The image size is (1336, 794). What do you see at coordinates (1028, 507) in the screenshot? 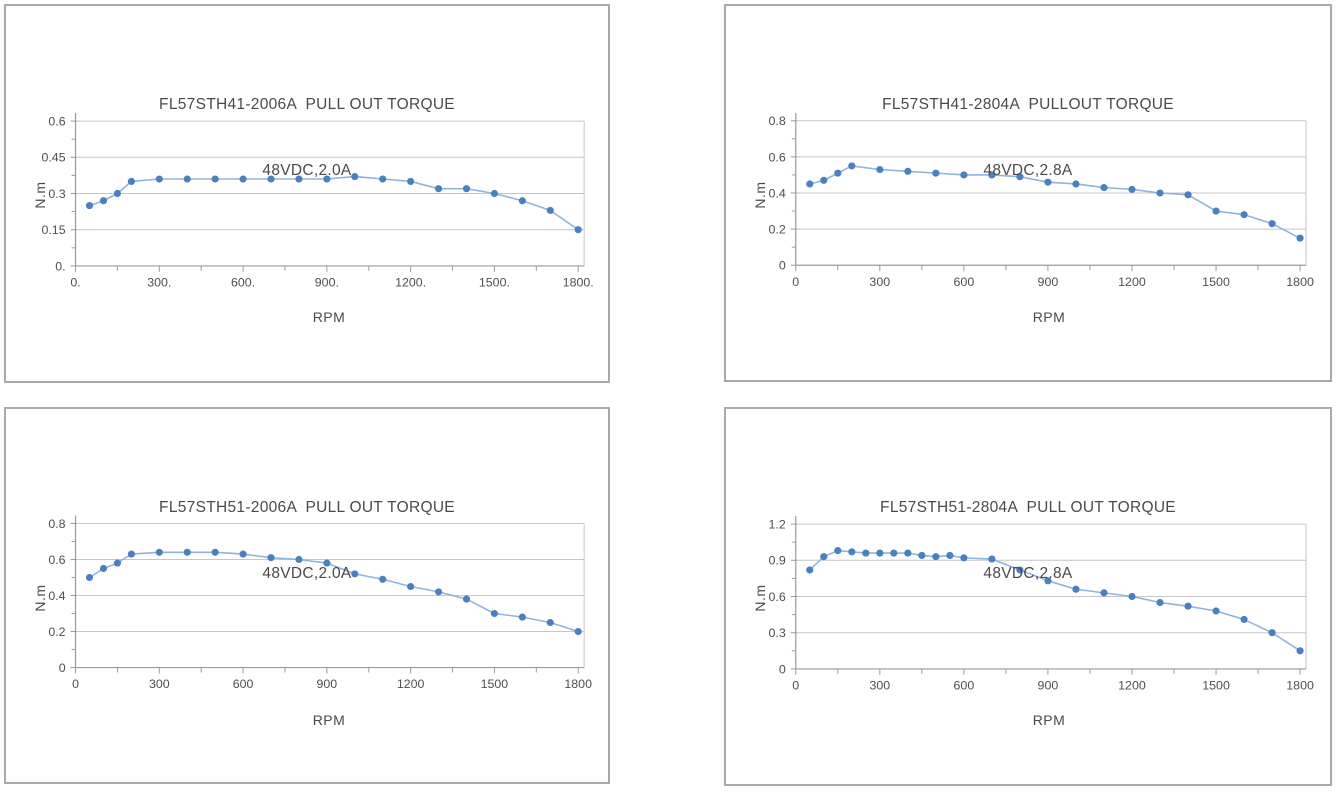
I see `chart-title-line1: FL57STH51-2804A PULL OUT TORQUE` at bounding box center [1028, 507].